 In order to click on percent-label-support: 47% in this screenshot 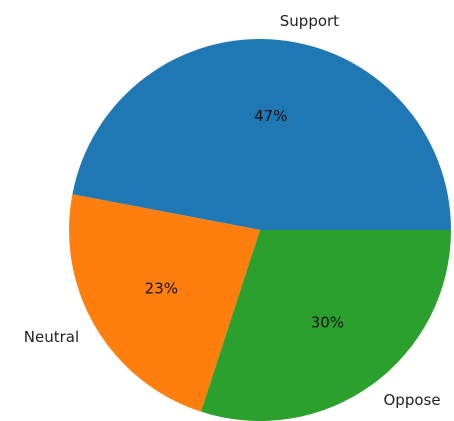, I will do `click(270, 116)`.